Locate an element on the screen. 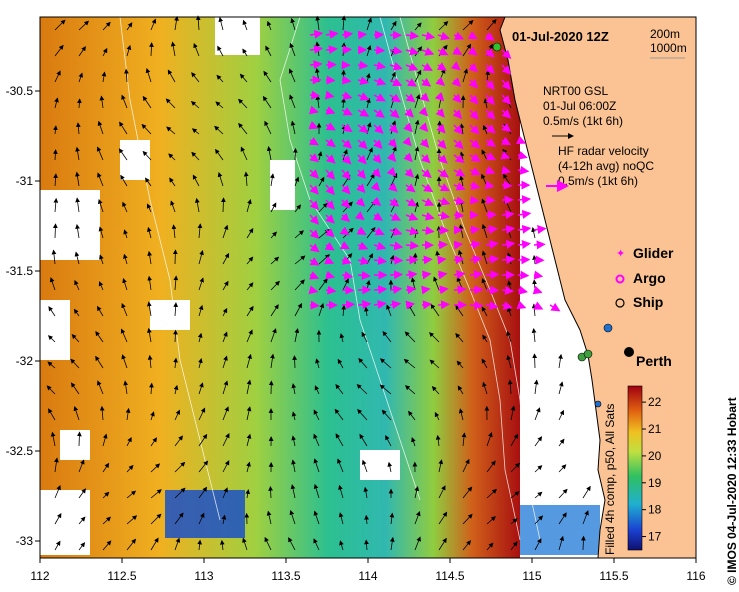 Image resolution: width=739 pixels, height=592 pixels. colorbar-ticks: 17 18 19 20 21 22 is located at coordinates (652, 469).